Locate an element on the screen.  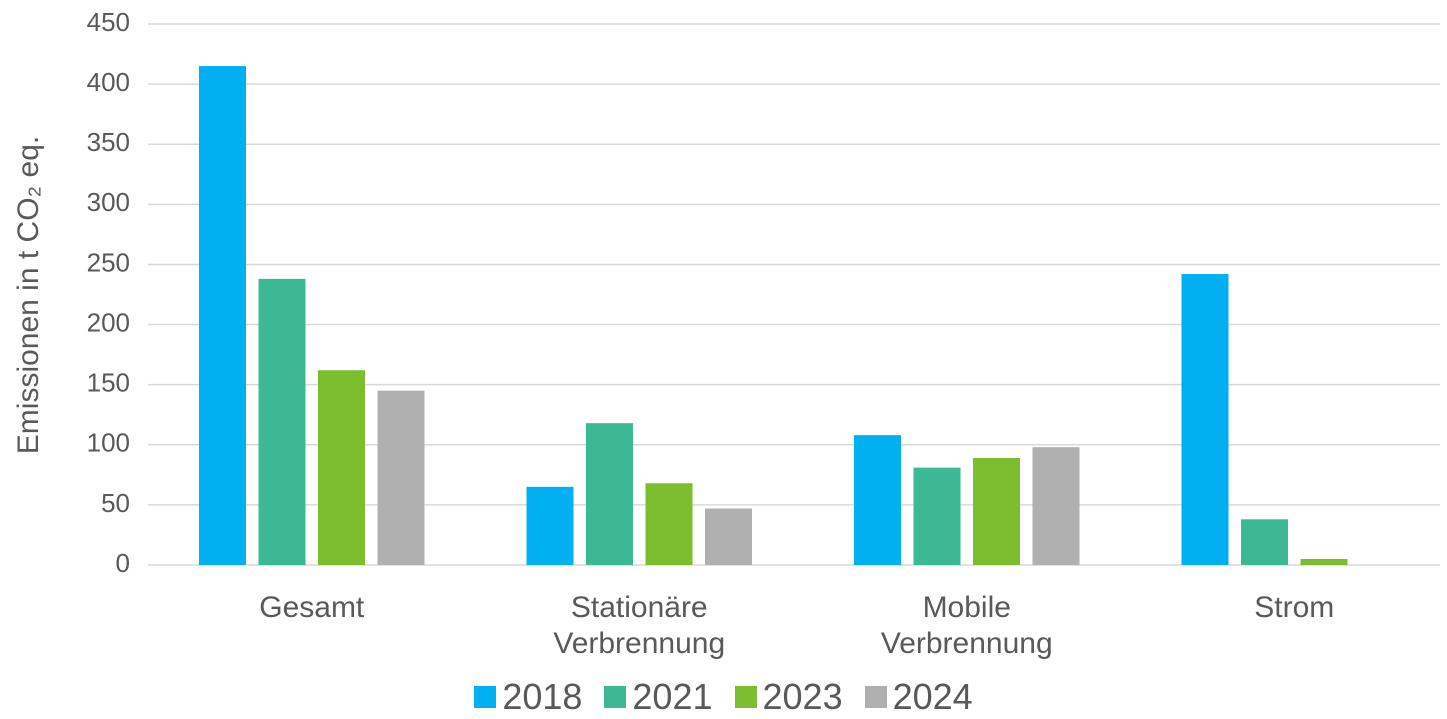
x-tick-label: Gesamt is located at coordinates (312, 607).